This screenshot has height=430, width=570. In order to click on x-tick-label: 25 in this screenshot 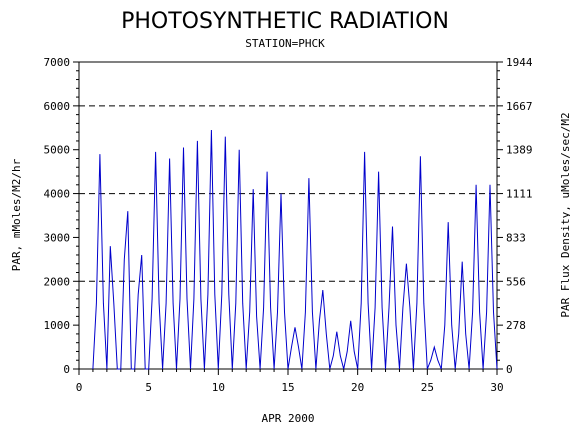, I will do `click(427, 387)`.